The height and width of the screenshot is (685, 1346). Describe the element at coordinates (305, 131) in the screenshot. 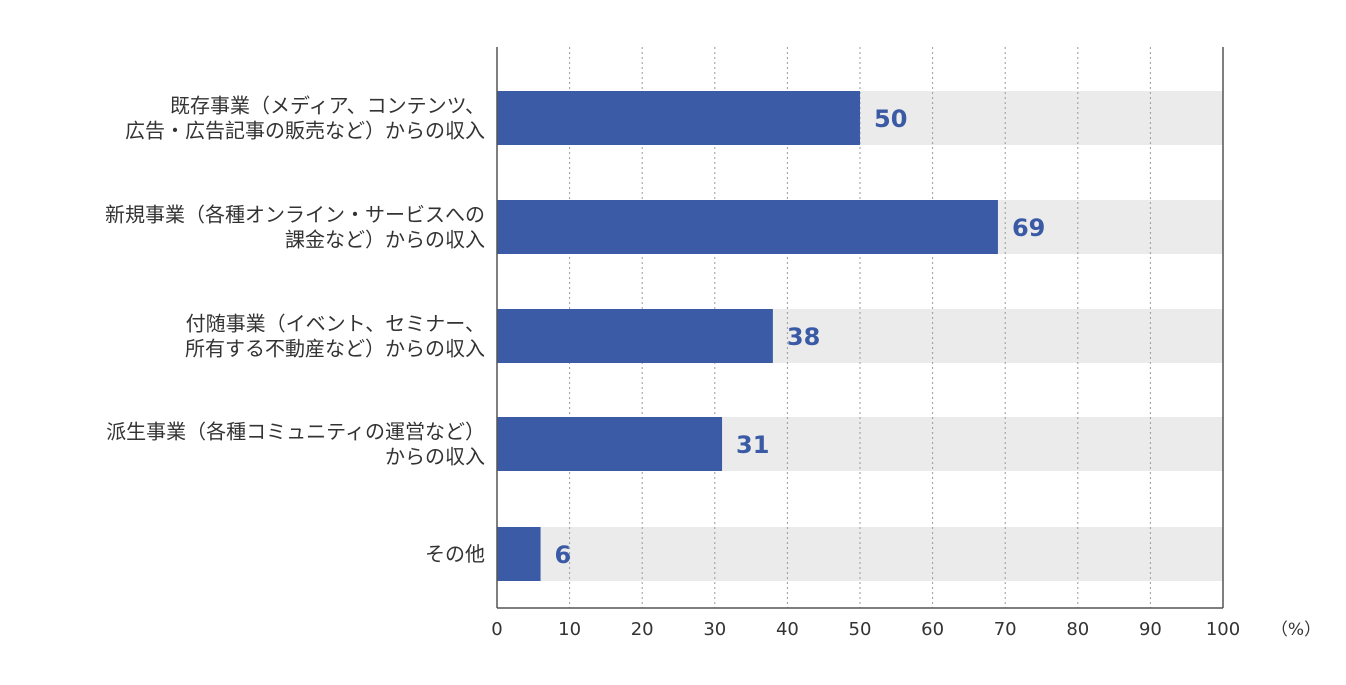

I see `category-label: 広告・広告記事の販売など）からの収入` at that location.